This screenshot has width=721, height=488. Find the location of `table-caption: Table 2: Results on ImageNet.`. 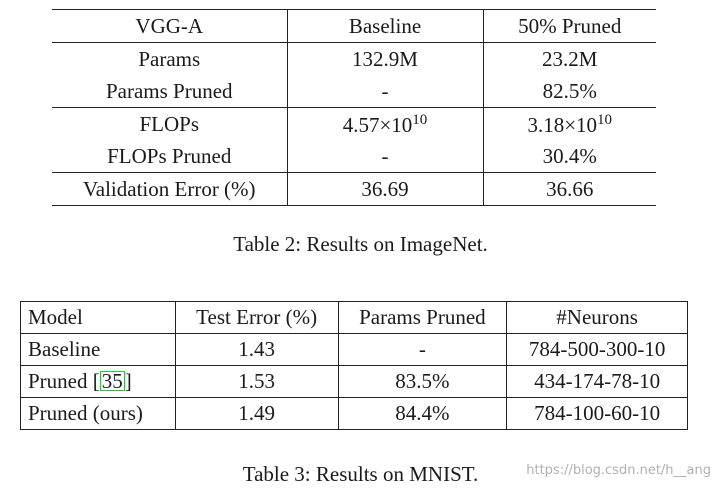

table-caption: Table 2: Results on ImageNet. is located at coordinates (360, 244).